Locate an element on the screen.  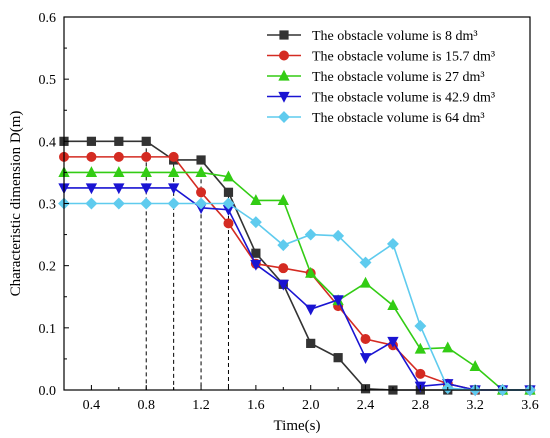
x-tick-label: 1.6 is located at coordinates (256, 405).